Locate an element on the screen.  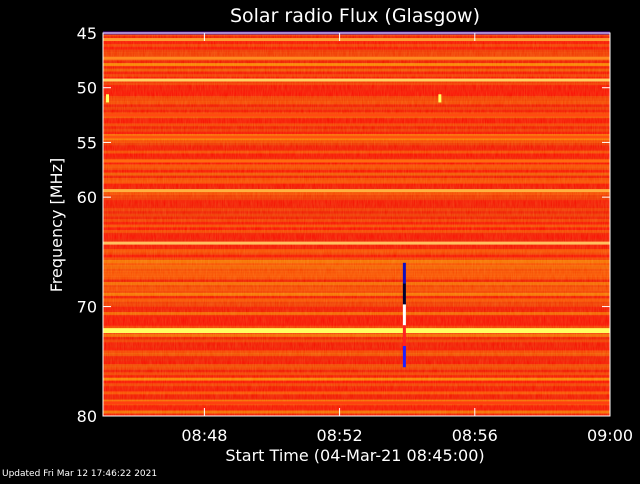
x-tick-label: 08:56 is located at coordinates (475, 435).